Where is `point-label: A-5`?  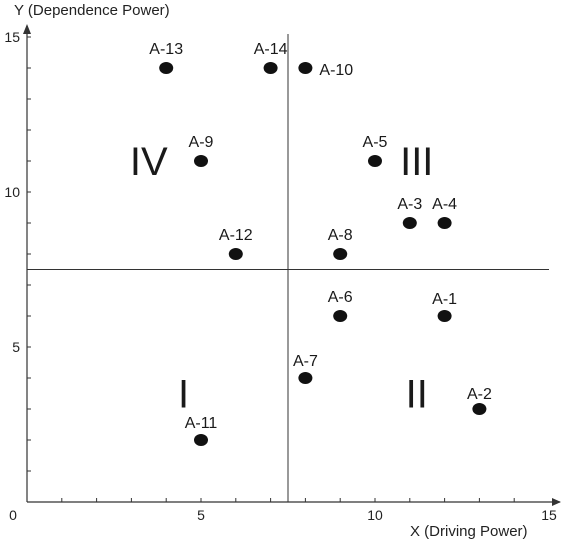 point-label: A-5 is located at coordinates (375, 142).